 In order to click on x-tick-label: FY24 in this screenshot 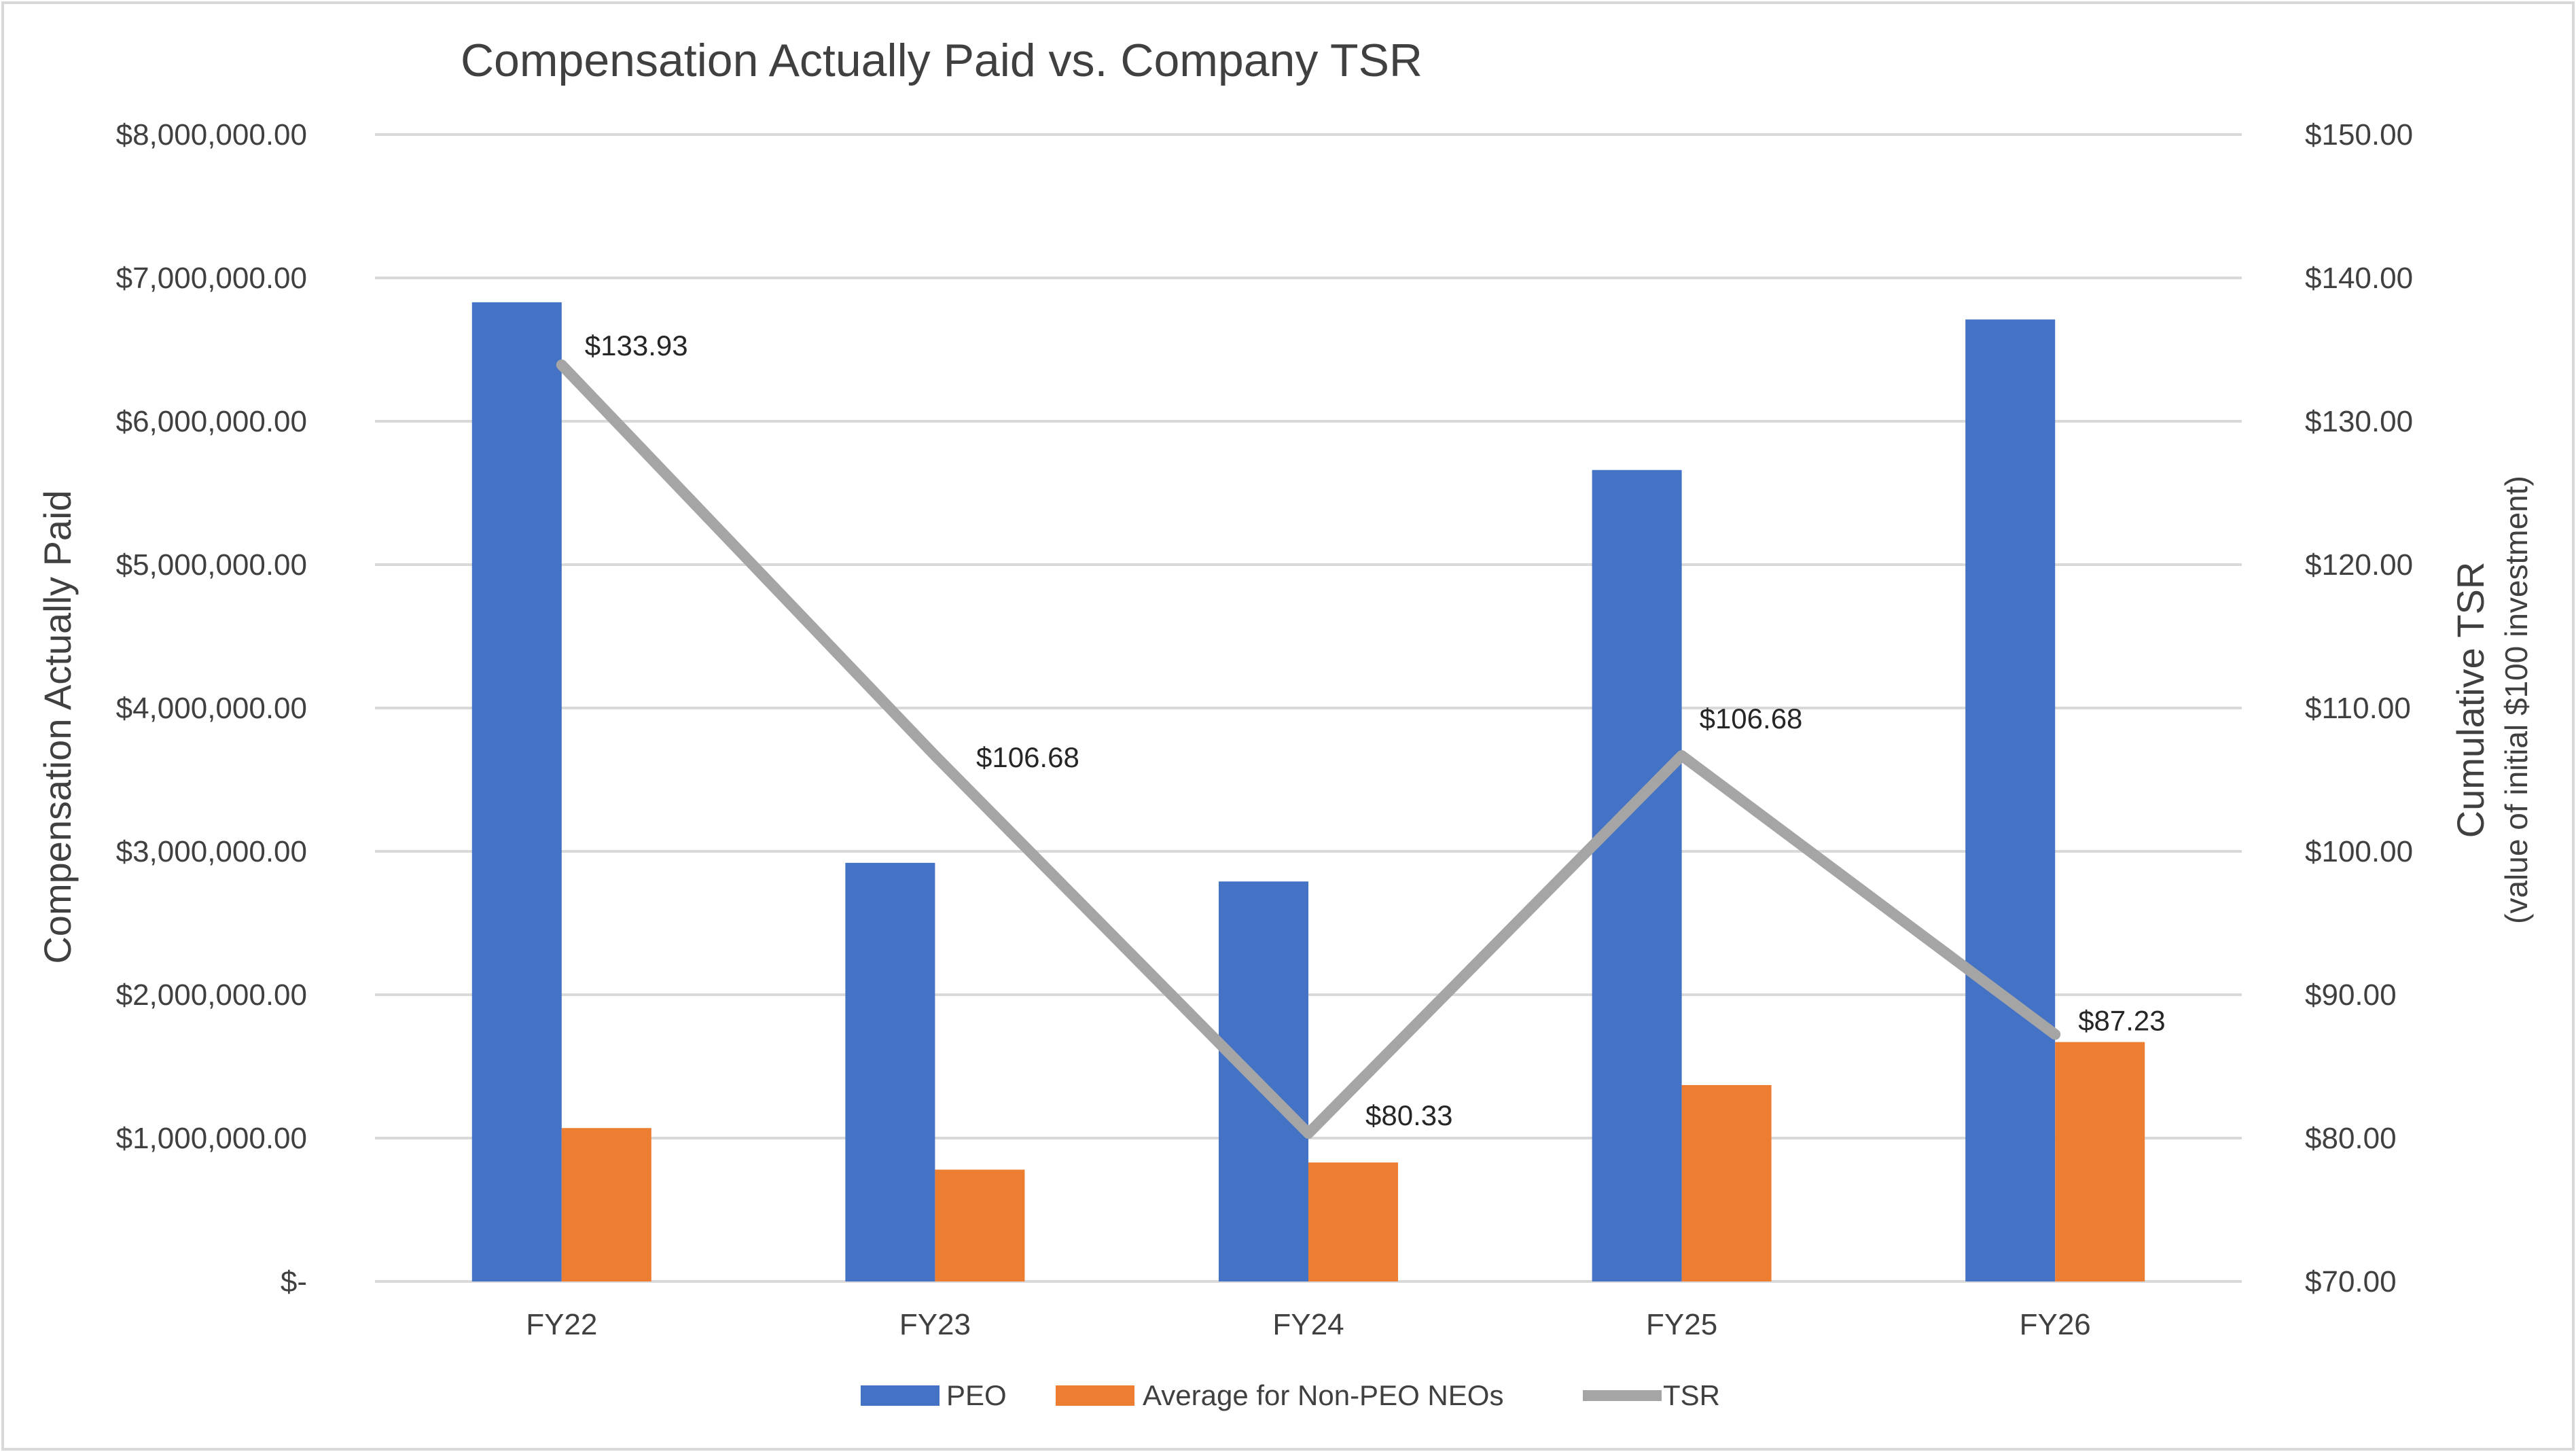, I will do `click(1308, 1324)`.